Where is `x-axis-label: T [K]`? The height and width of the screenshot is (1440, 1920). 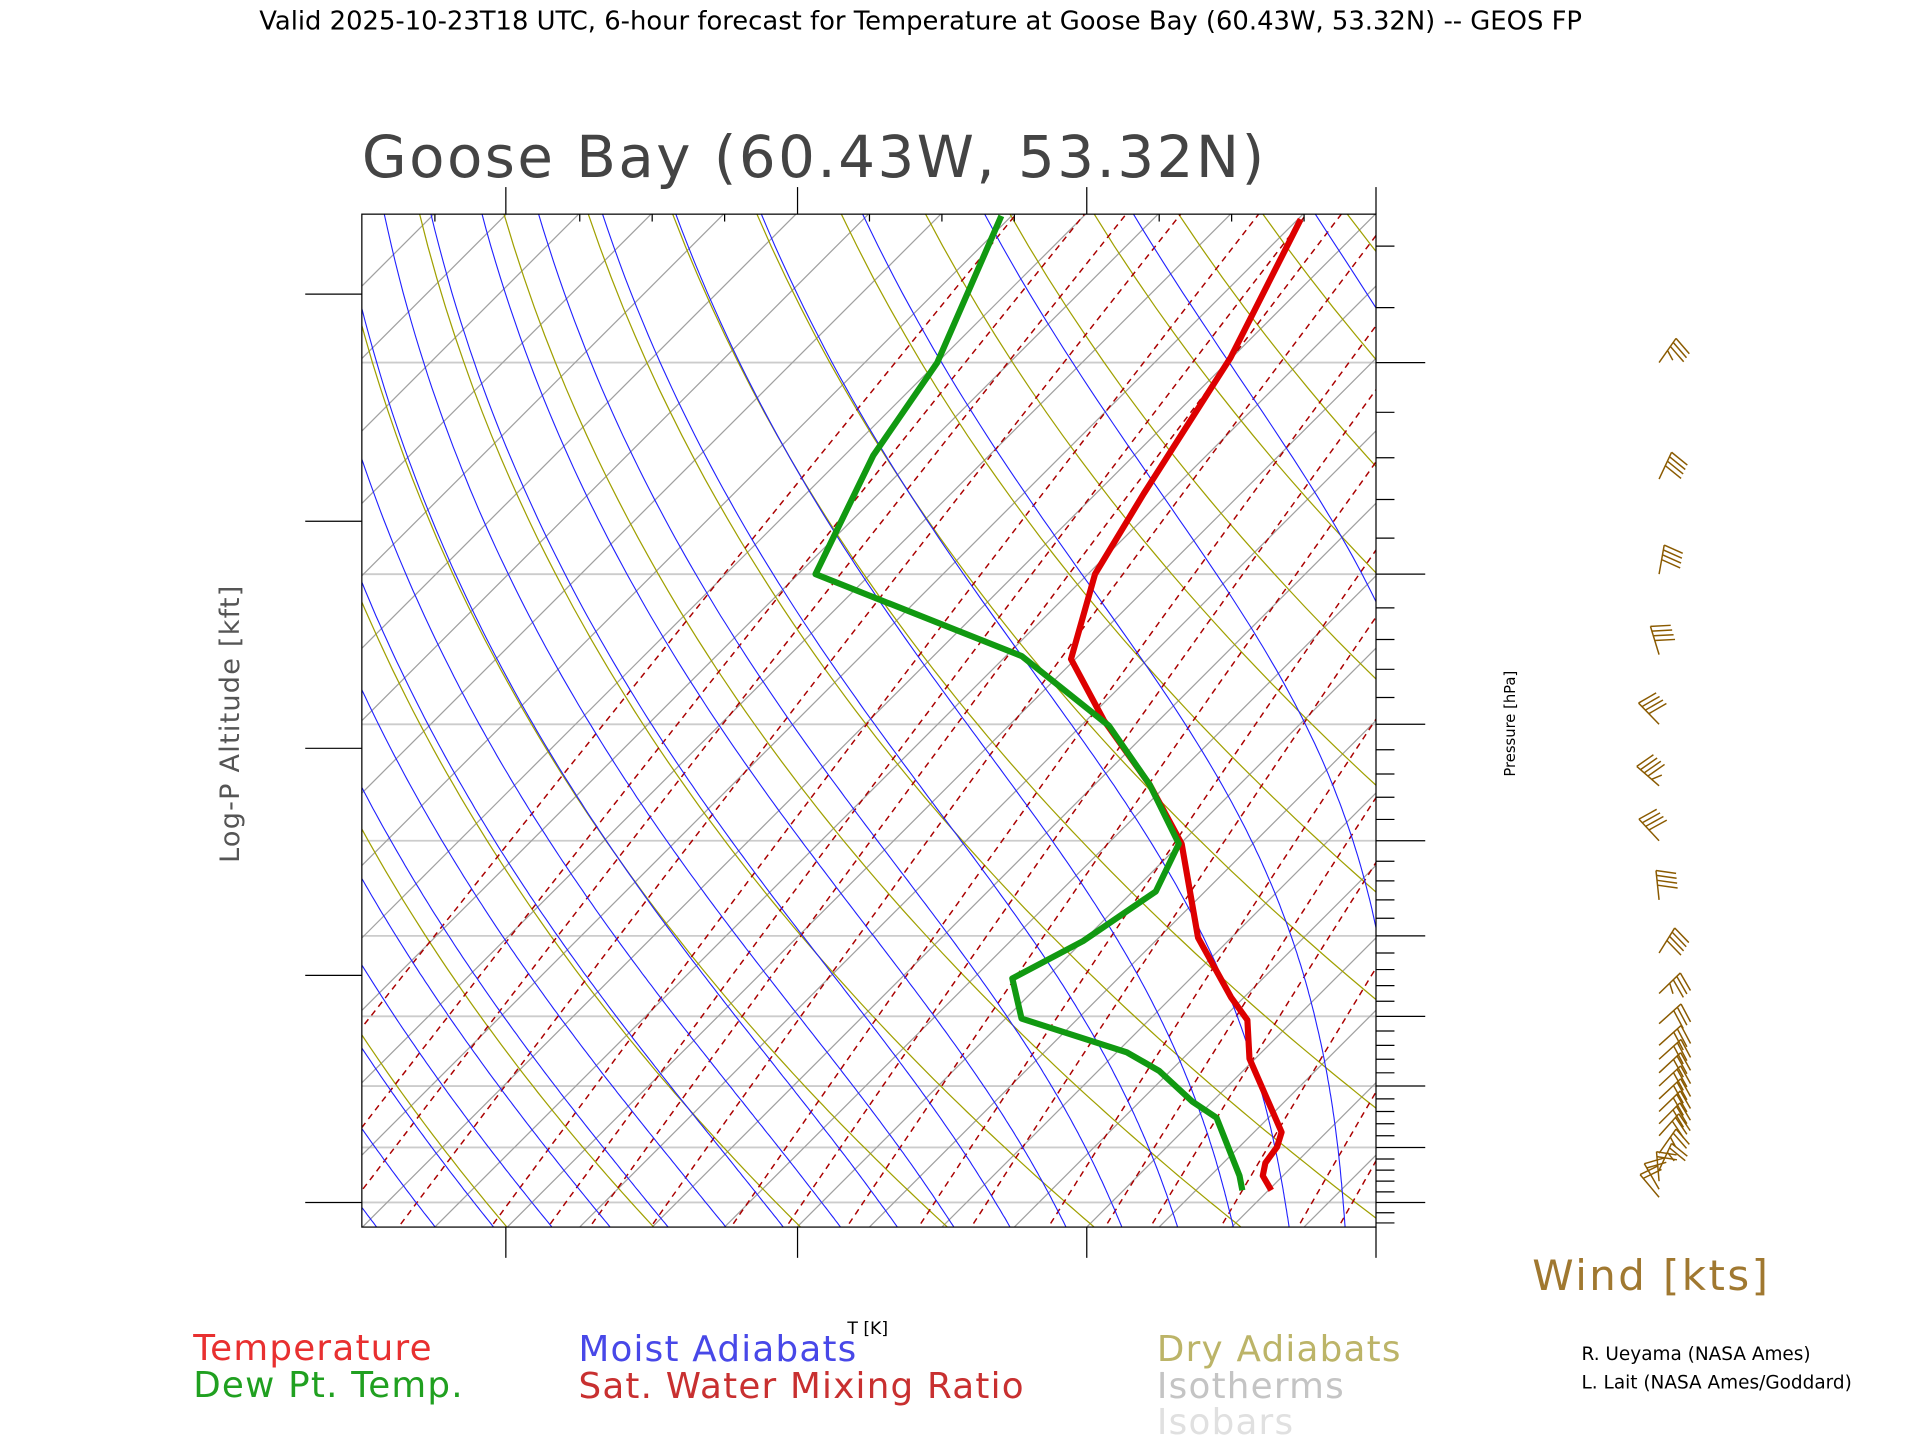 x-axis-label: T [K] is located at coordinates (867, 1329).